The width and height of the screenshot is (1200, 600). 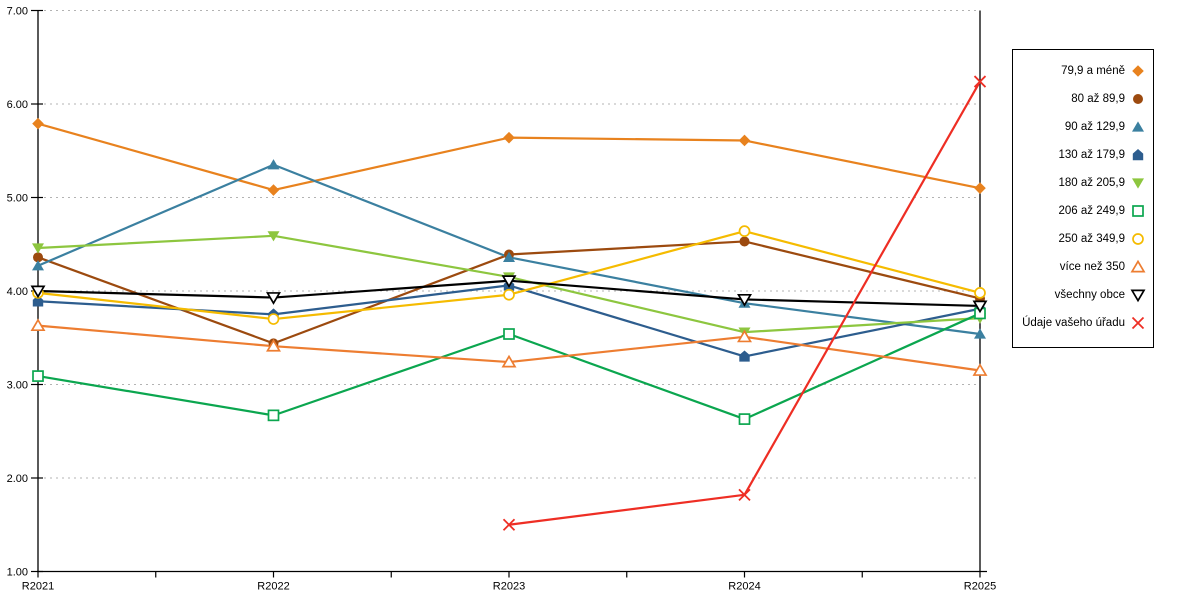 I want to click on legend-item: 80 až 89,9, so click(x=1083, y=99).